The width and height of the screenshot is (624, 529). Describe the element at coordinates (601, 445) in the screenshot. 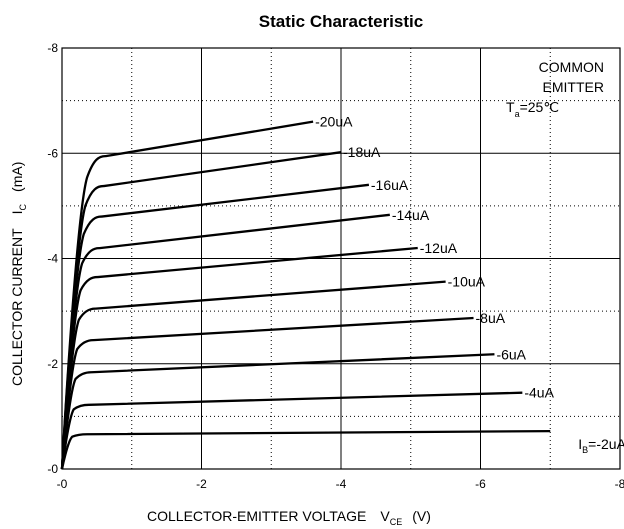

I see `curve-label--2uA: IB=-2uA` at that location.